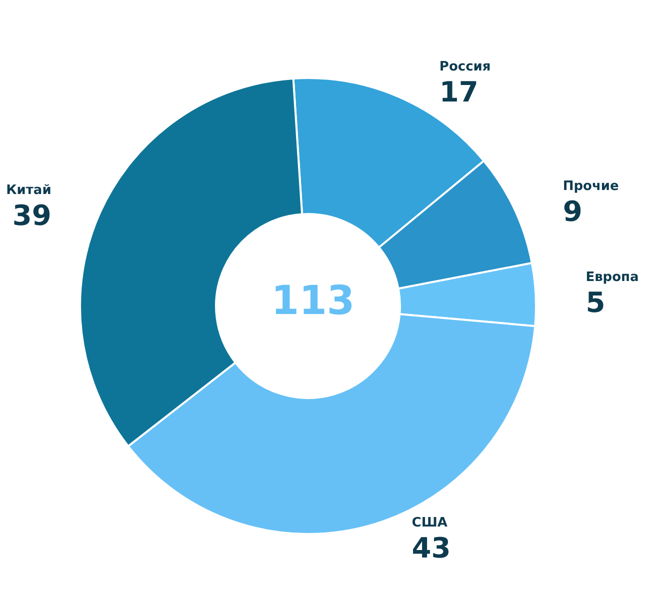 The height and width of the screenshot is (616, 647). Describe the element at coordinates (430, 523) in the screenshot. I see `slice-label: США` at that location.